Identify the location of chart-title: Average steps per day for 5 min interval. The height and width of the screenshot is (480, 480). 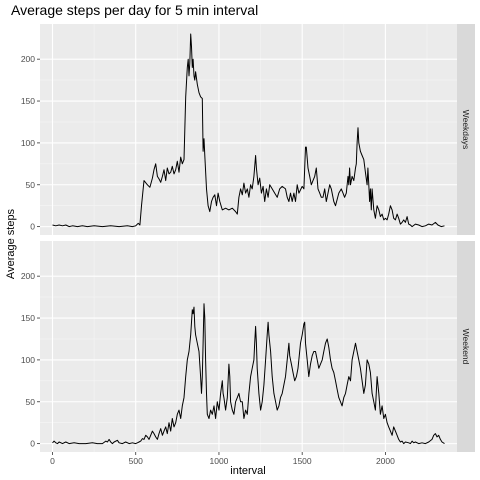
(134, 10).